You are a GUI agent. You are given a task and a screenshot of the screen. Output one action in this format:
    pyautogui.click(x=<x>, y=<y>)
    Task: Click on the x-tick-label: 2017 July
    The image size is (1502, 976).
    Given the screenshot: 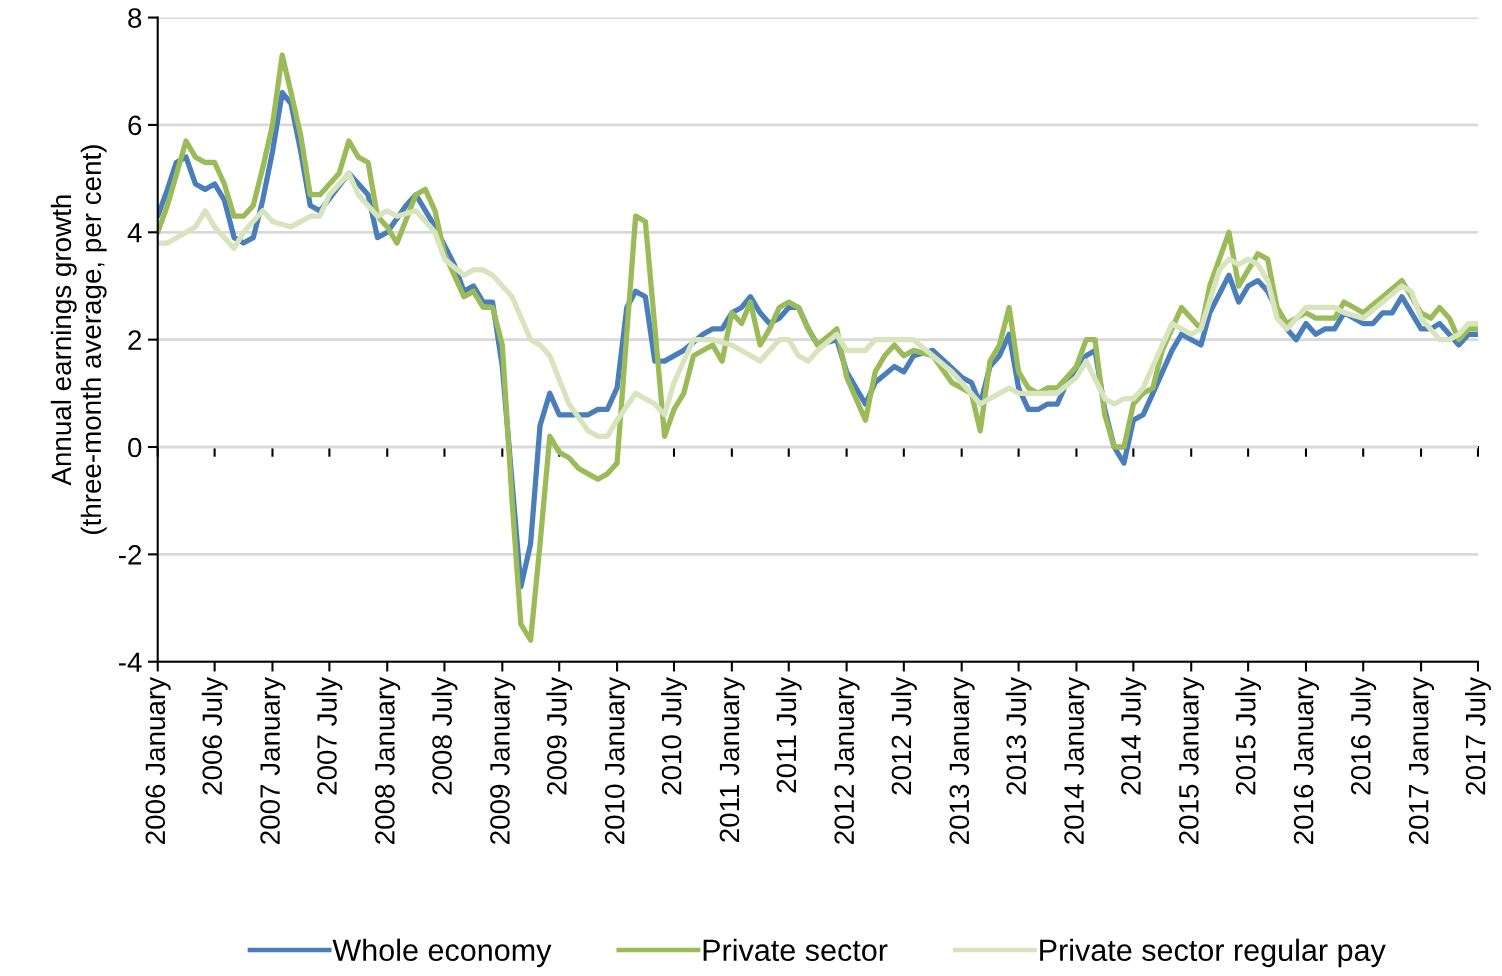 What is the action you would take?
    pyautogui.click(x=1478, y=736)
    